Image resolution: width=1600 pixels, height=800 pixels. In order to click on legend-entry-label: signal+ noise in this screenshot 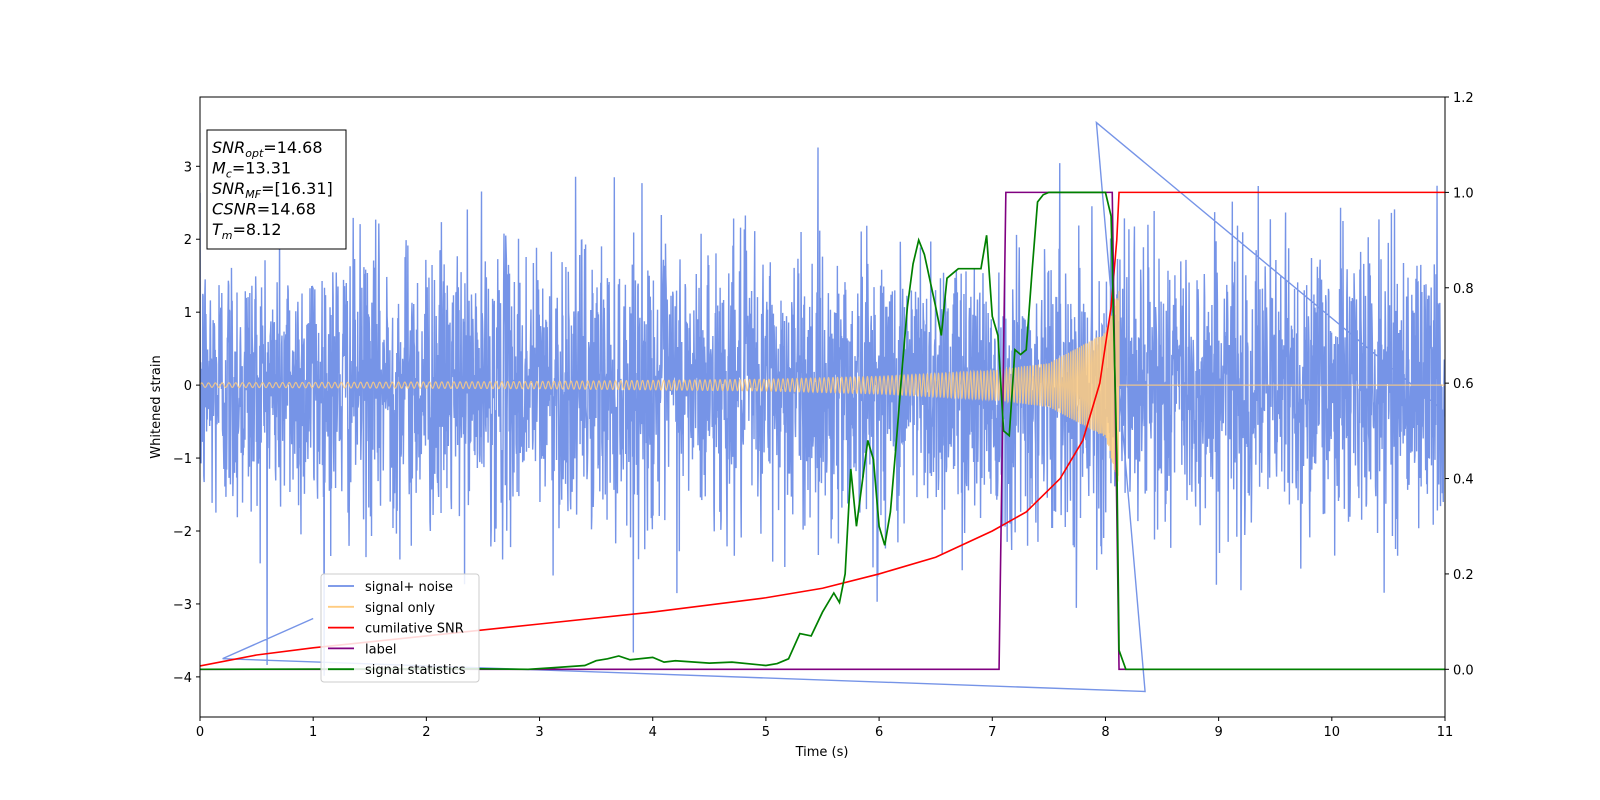, I will do `click(409, 587)`.